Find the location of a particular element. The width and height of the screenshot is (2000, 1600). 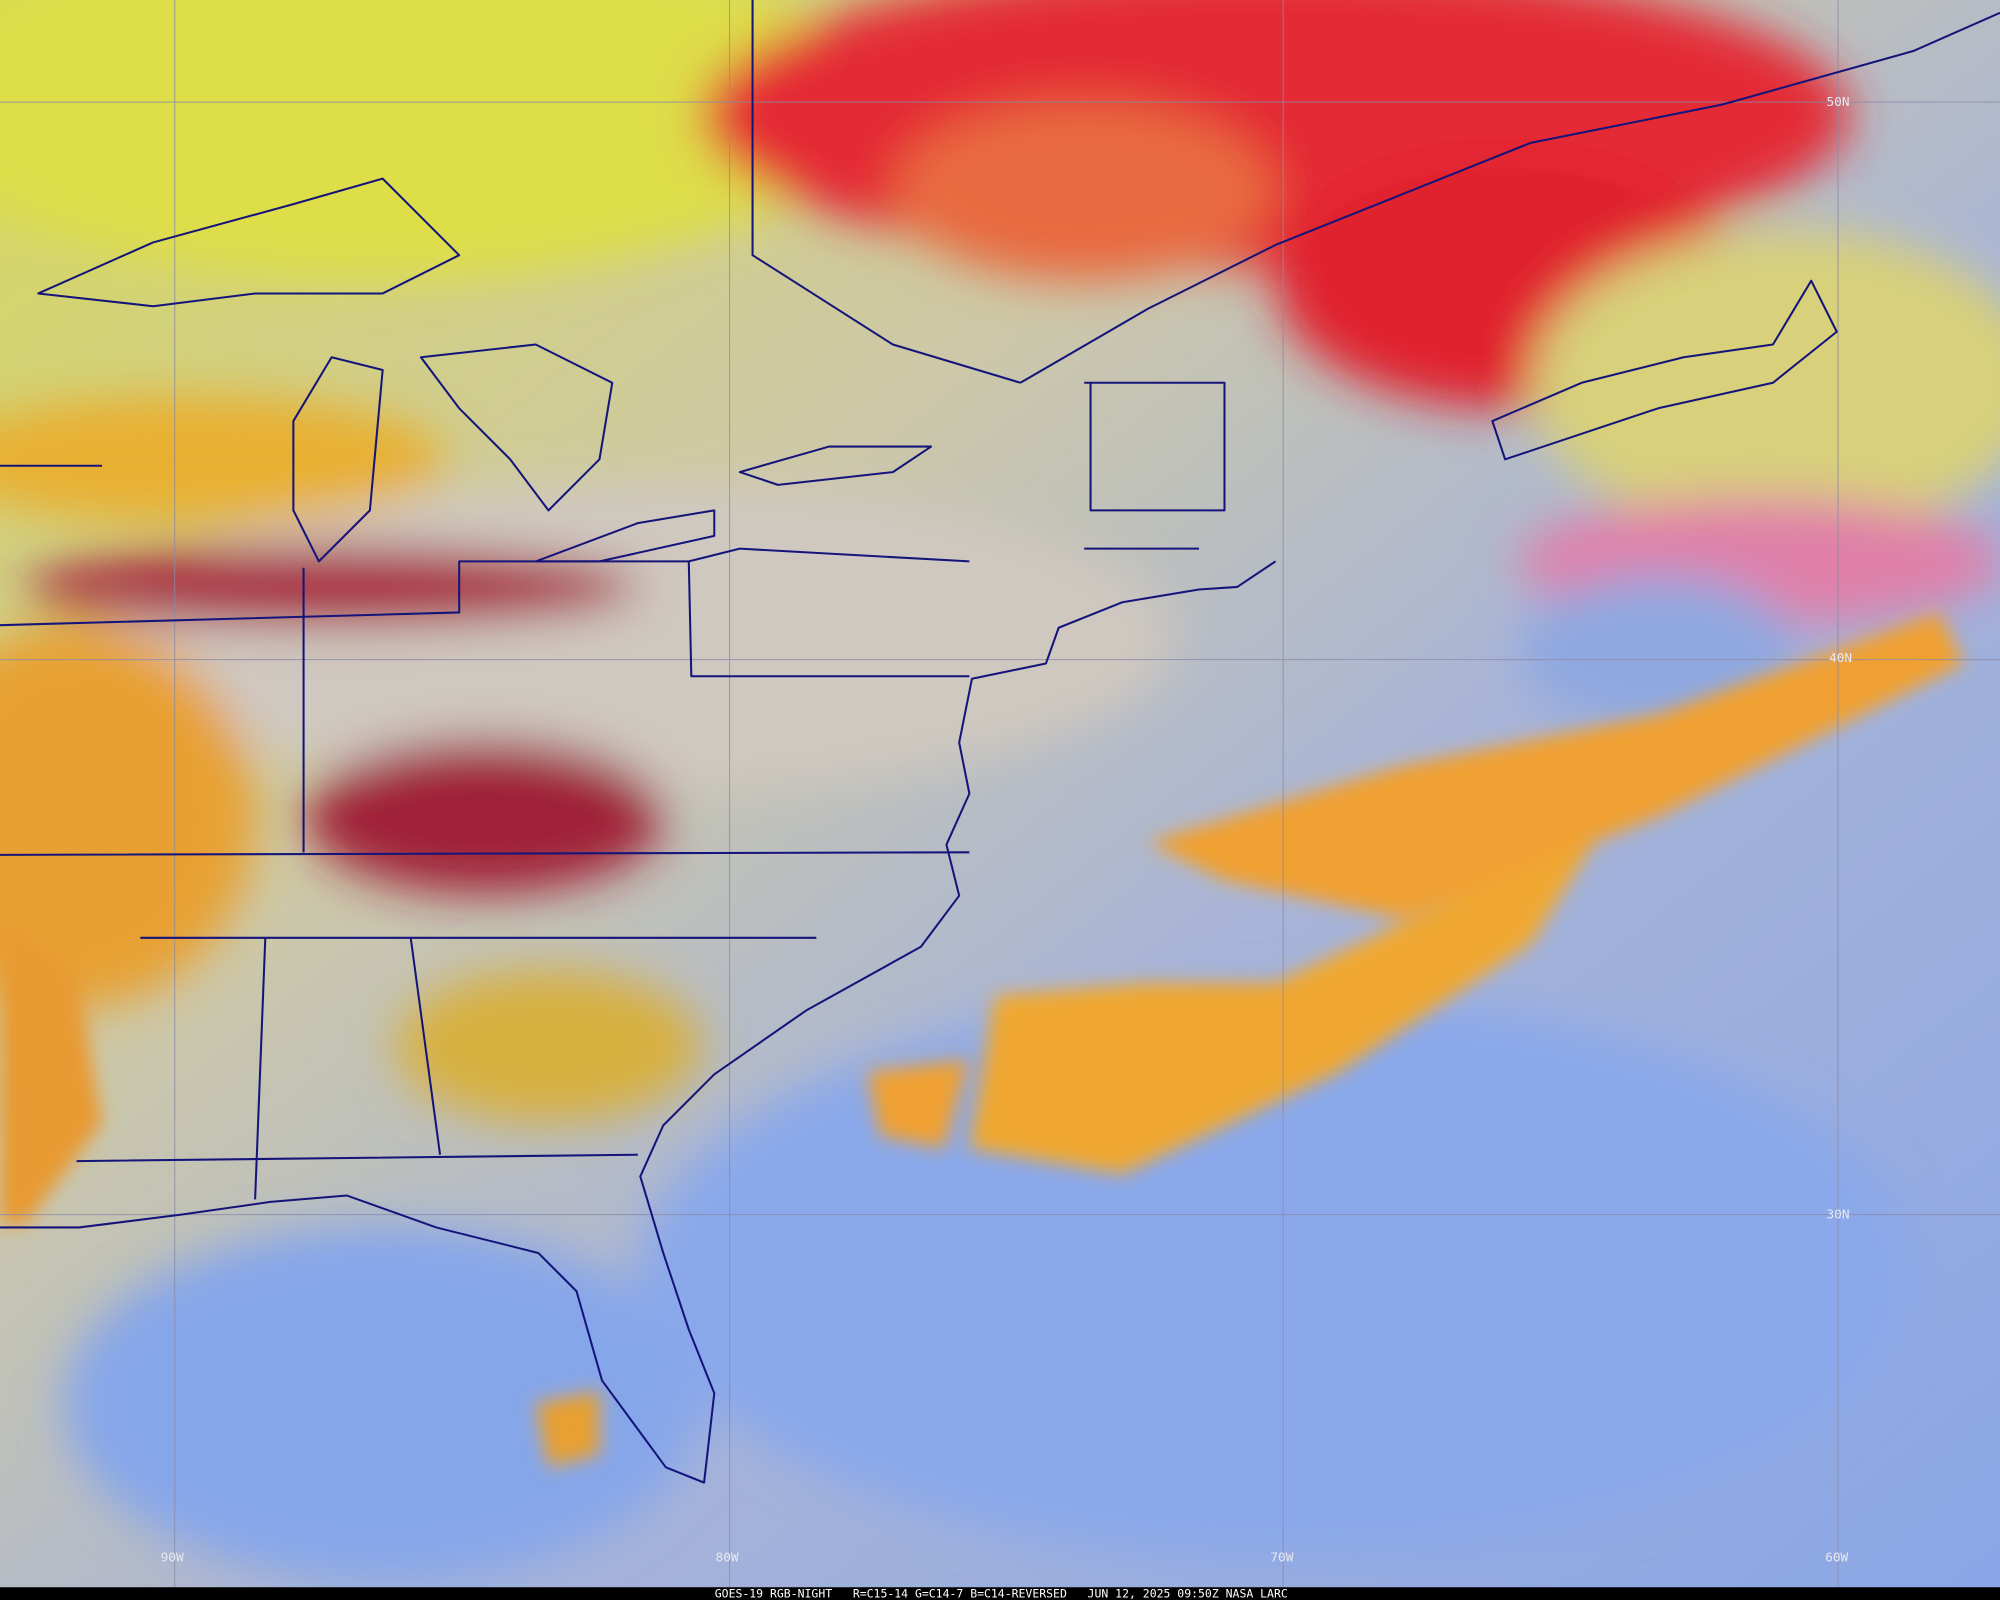

latitude-label: 40N is located at coordinates (1840, 658).